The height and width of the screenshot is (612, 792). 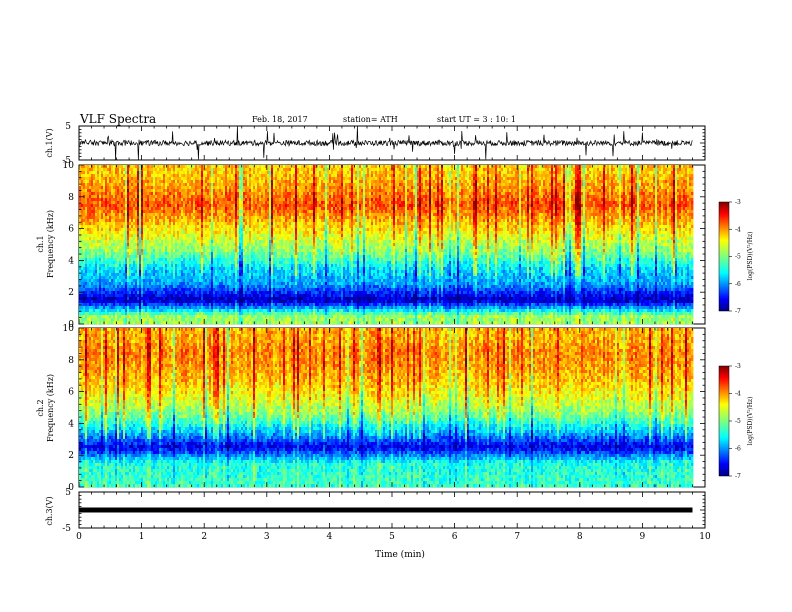 What do you see at coordinates (280, 119) in the screenshot?
I see `date-label: Feb. 18, 2017` at bounding box center [280, 119].